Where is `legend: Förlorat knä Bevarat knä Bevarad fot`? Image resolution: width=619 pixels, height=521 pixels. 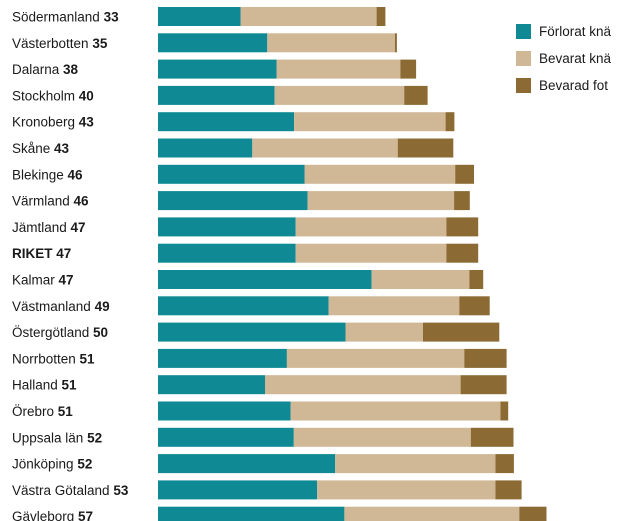 legend: Förlorat knä Bevarat knä Bevarad fot is located at coordinates (567, 58).